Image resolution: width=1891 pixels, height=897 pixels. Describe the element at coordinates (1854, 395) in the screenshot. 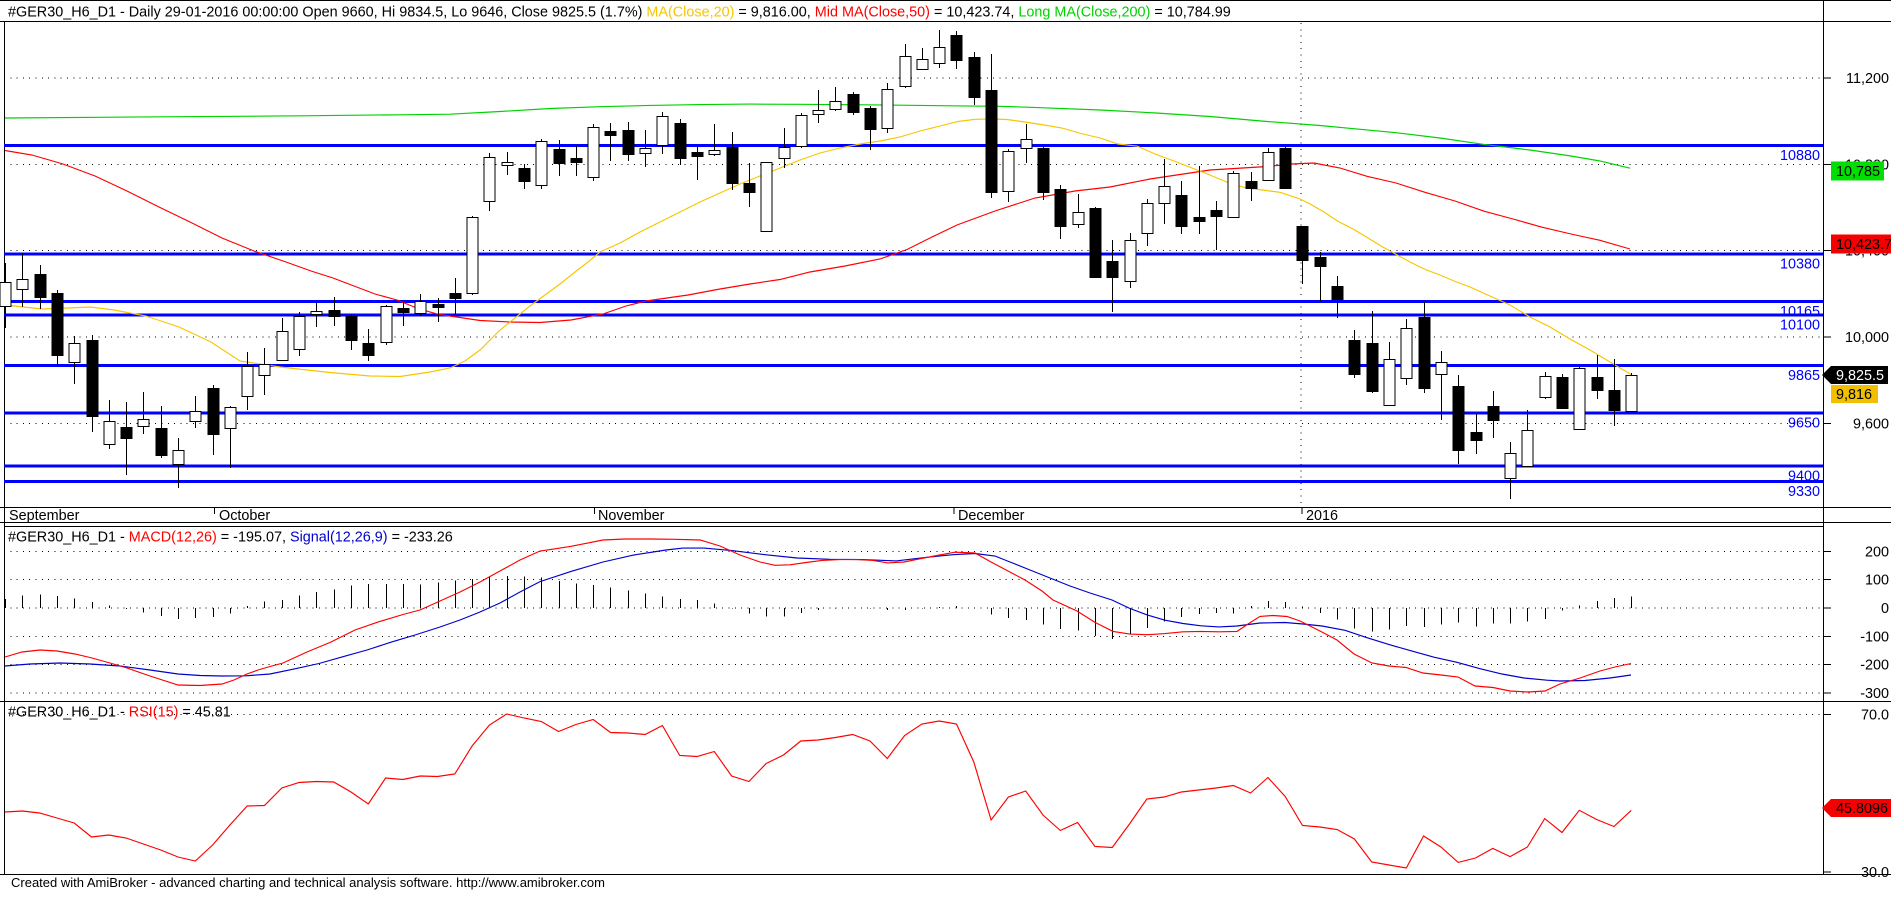

I see `svg-text: 9,816` at that location.